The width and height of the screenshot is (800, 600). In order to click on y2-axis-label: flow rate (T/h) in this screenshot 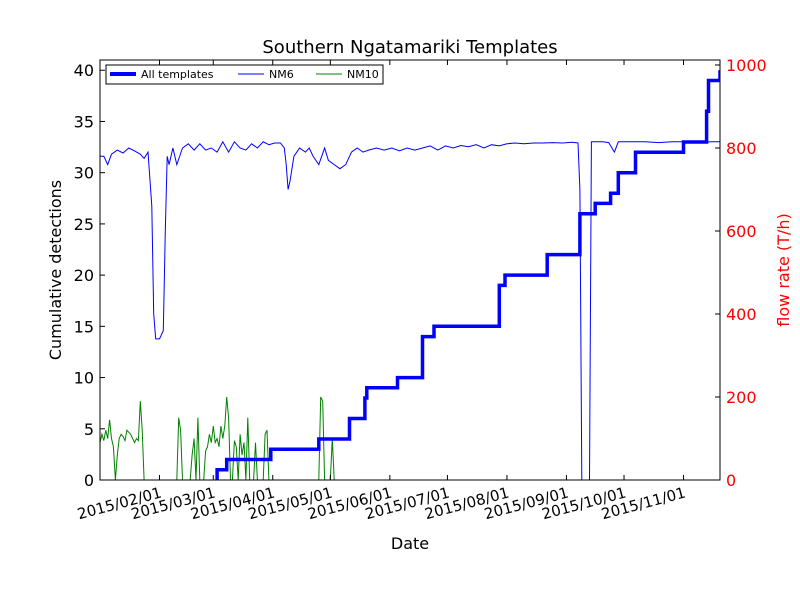, I will do `click(783, 269)`.